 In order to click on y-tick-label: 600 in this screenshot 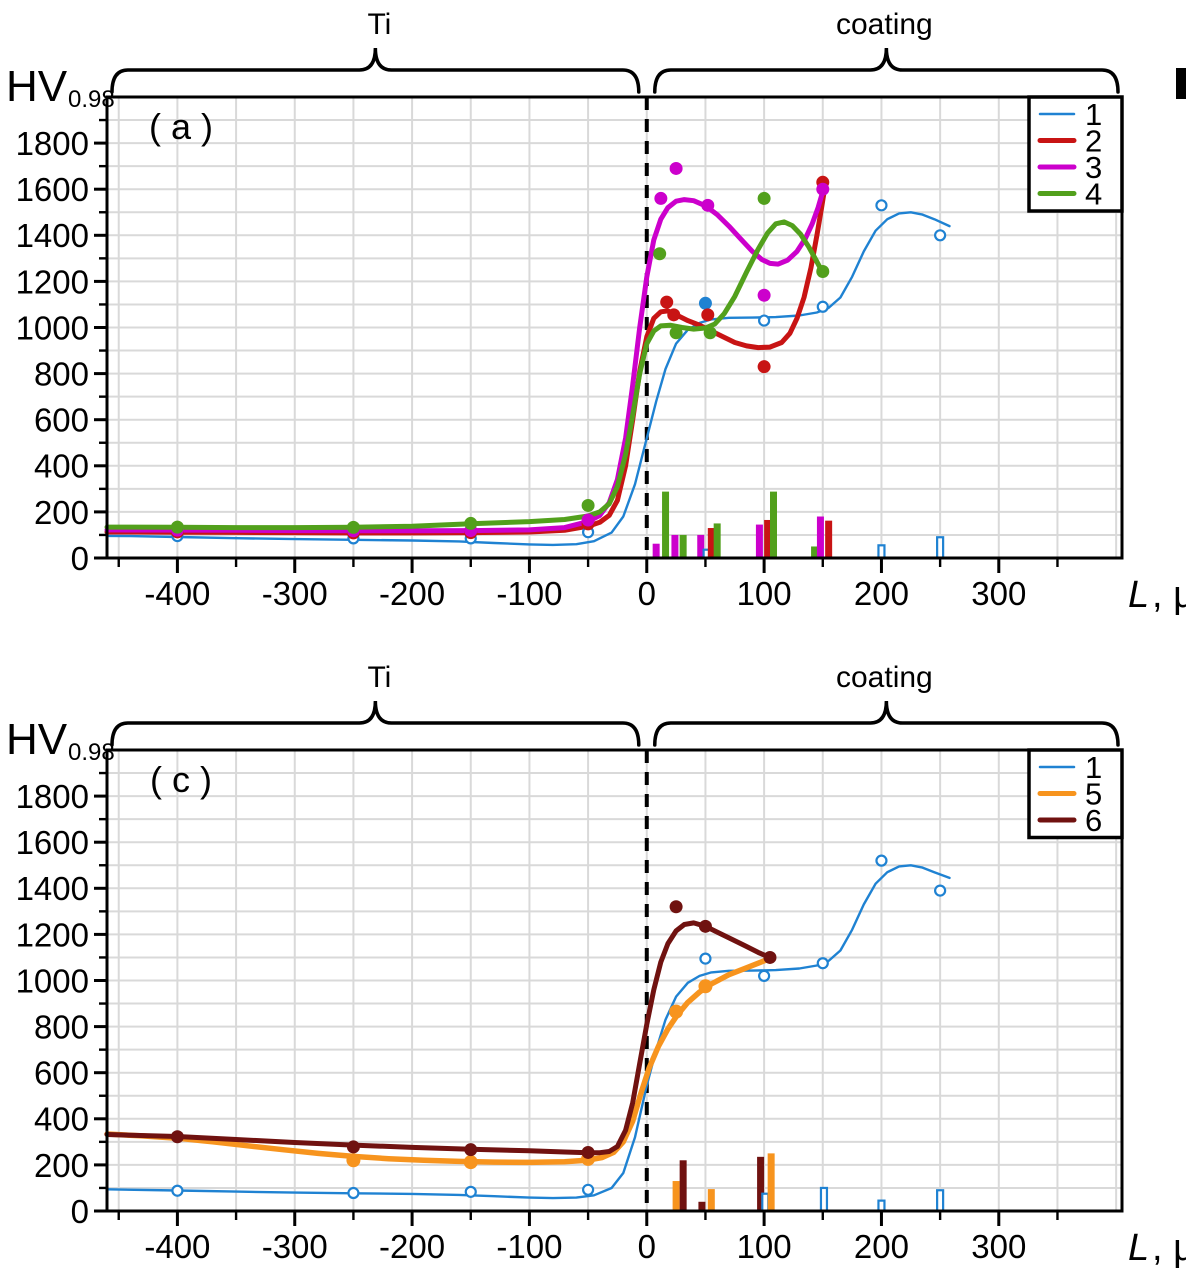, I will do `click(61, 420)`.